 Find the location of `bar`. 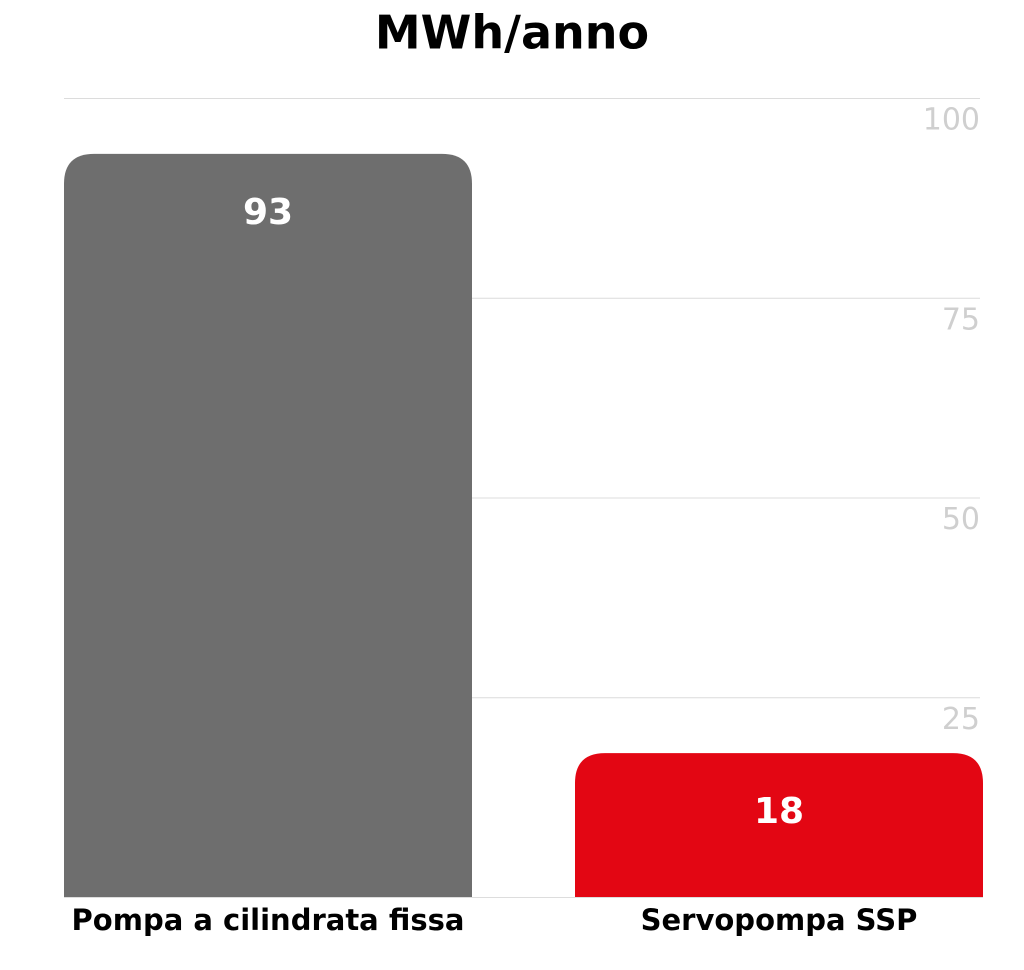

bar is located at coordinates (779, 825).